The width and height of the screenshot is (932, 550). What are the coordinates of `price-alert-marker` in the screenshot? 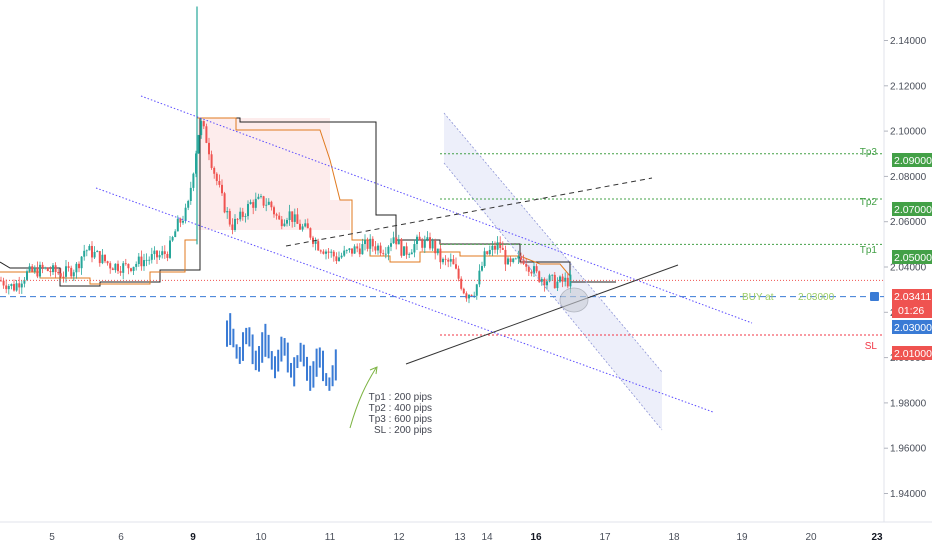 It's located at (874, 296).